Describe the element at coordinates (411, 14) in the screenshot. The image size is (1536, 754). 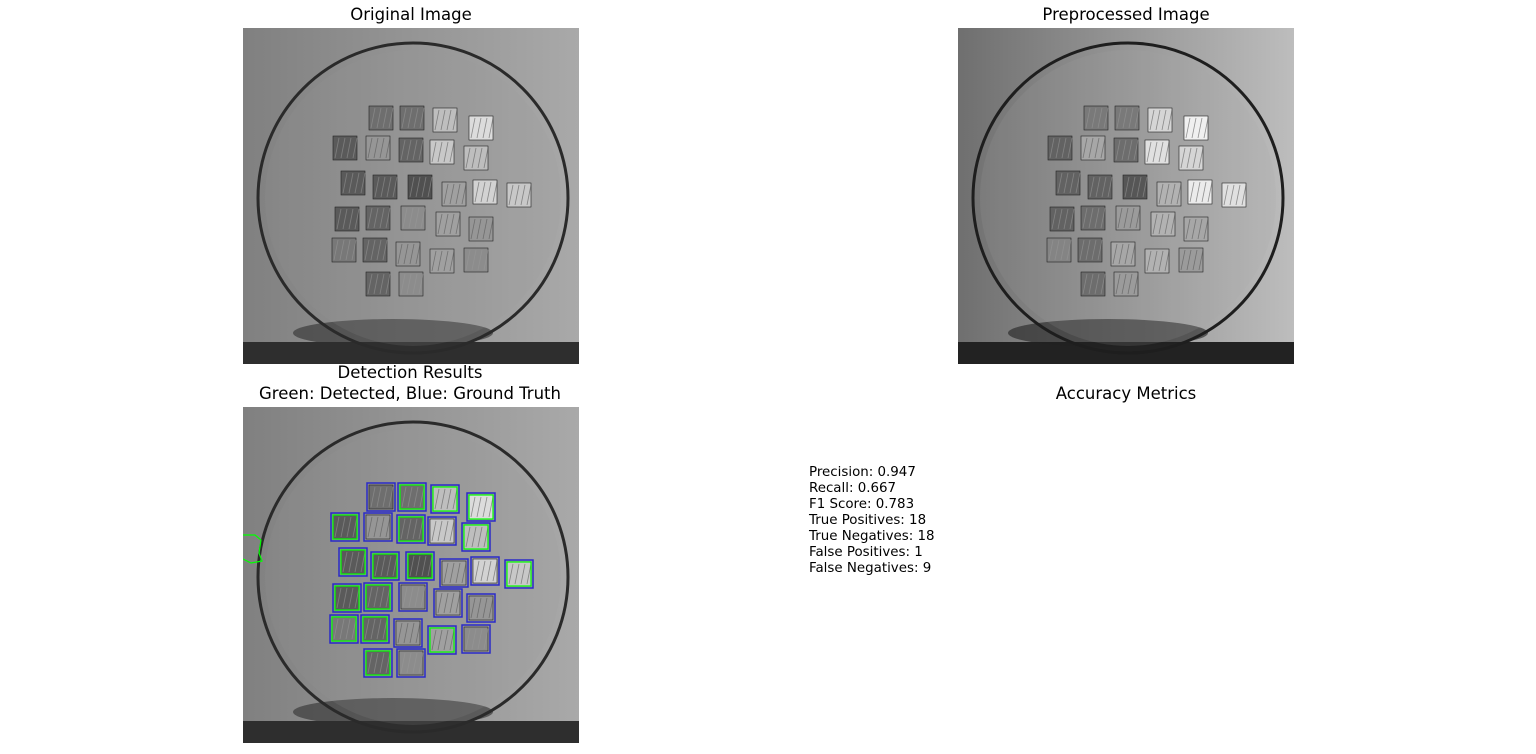
I see `original-image-title: Original Image` at that location.